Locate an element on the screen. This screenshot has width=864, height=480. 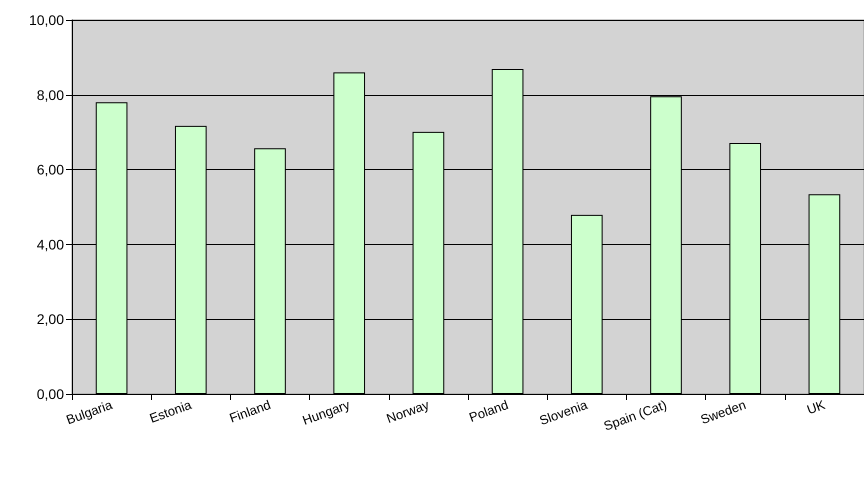
x-tick-label: Bulgaria is located at coordinates (89, 412).